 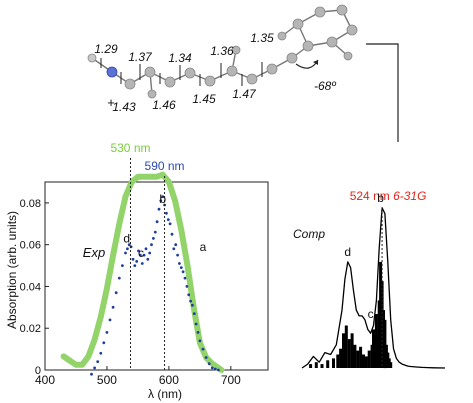 What do you see at coordinates (30, 329) in the screenshot?
I see `y-tick-label: 0.02` at bounding box center [30, 329].